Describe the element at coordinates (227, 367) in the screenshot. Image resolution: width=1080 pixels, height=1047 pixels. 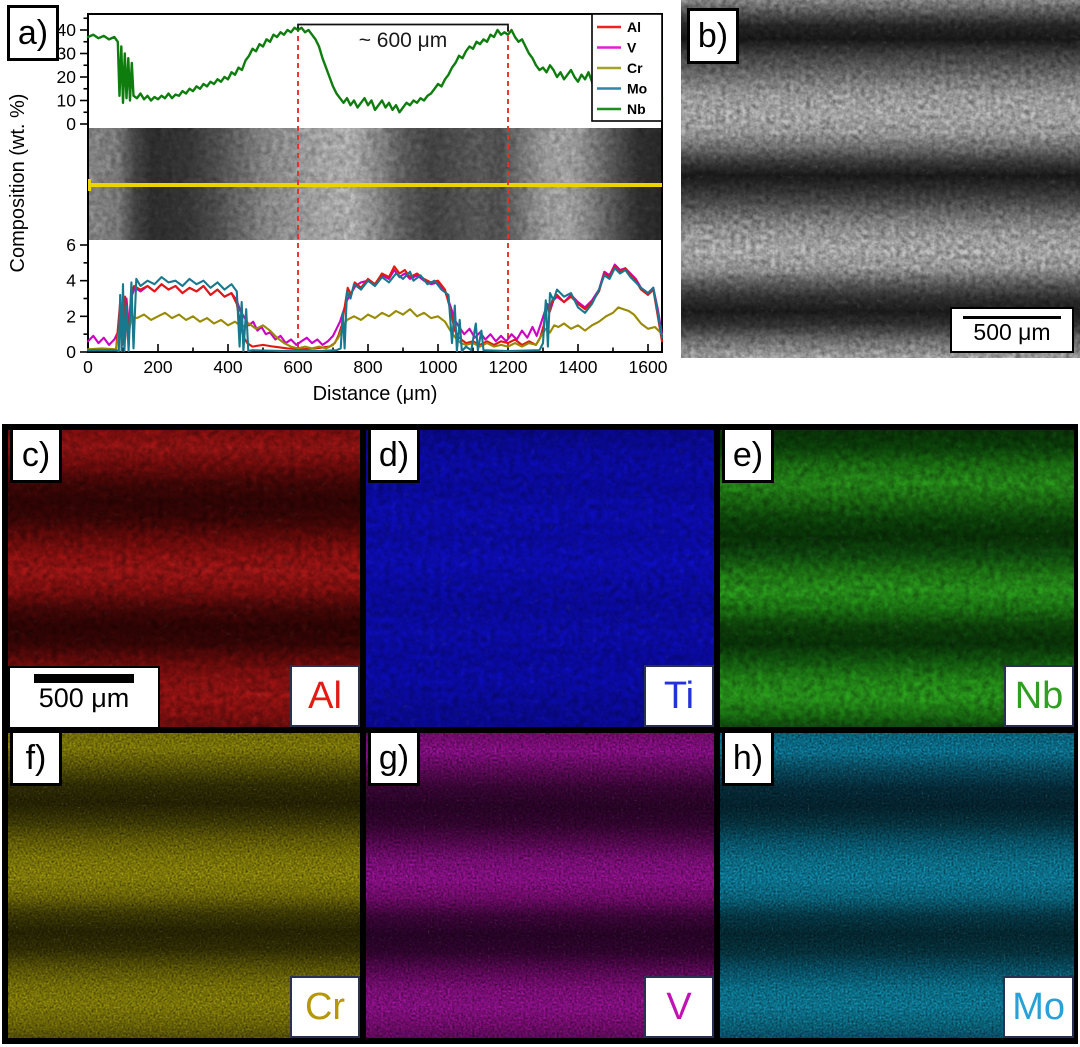
I see `svg-text: 400` at that location.